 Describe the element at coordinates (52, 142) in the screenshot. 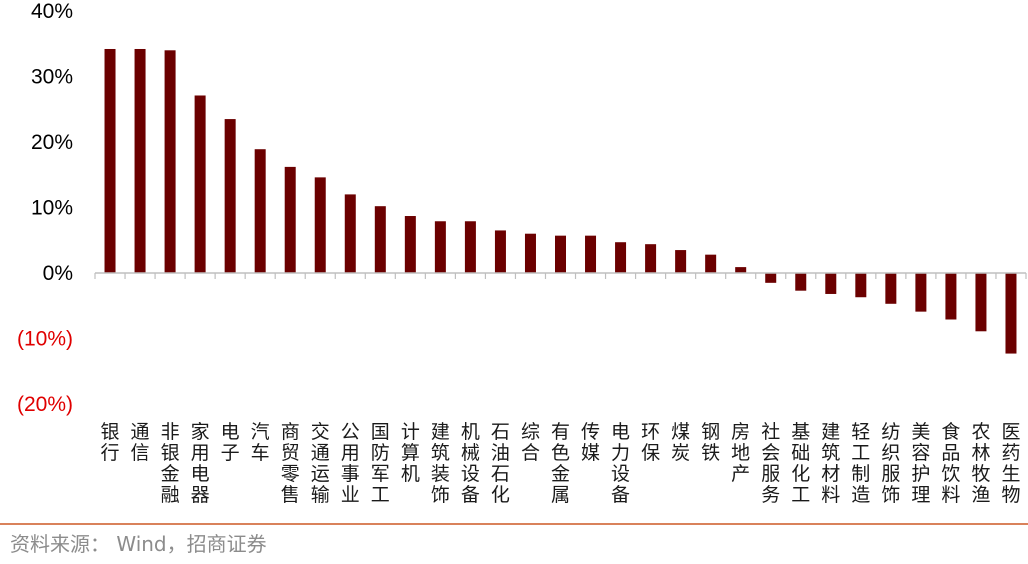

I see `y-tick-label: 20%` at that location.